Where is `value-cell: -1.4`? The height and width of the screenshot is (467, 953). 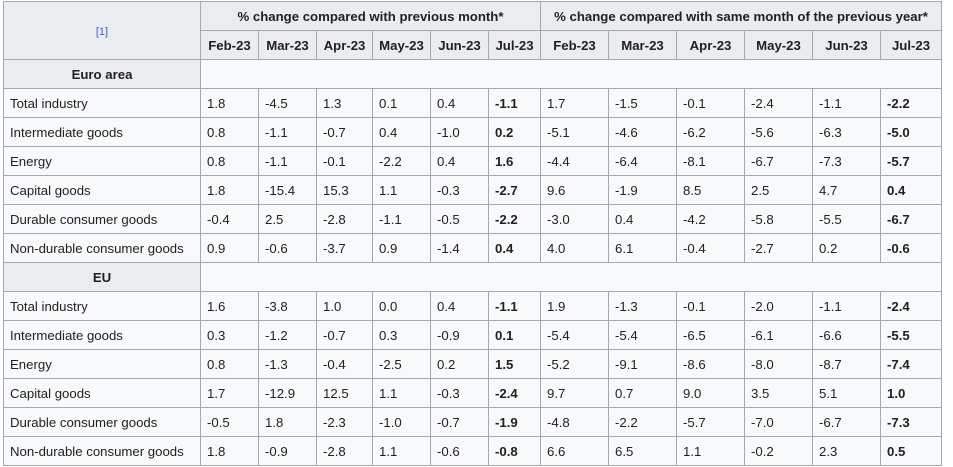 value-cell: -1.4 is located at coordinates (459, 248).